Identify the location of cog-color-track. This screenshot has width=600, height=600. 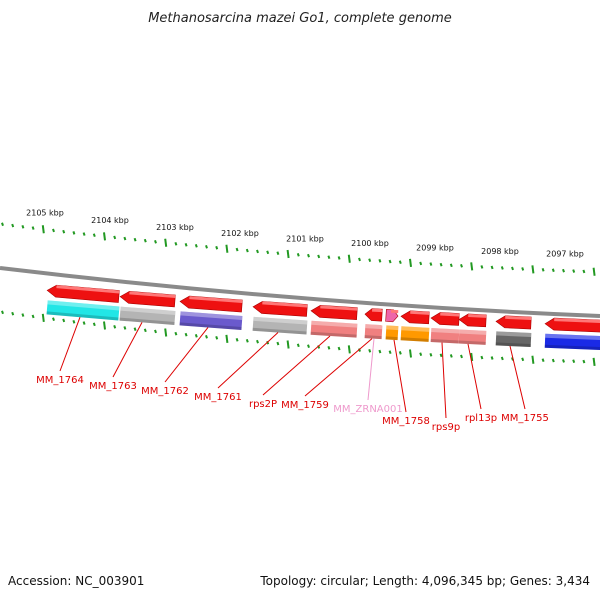
(323, 325).